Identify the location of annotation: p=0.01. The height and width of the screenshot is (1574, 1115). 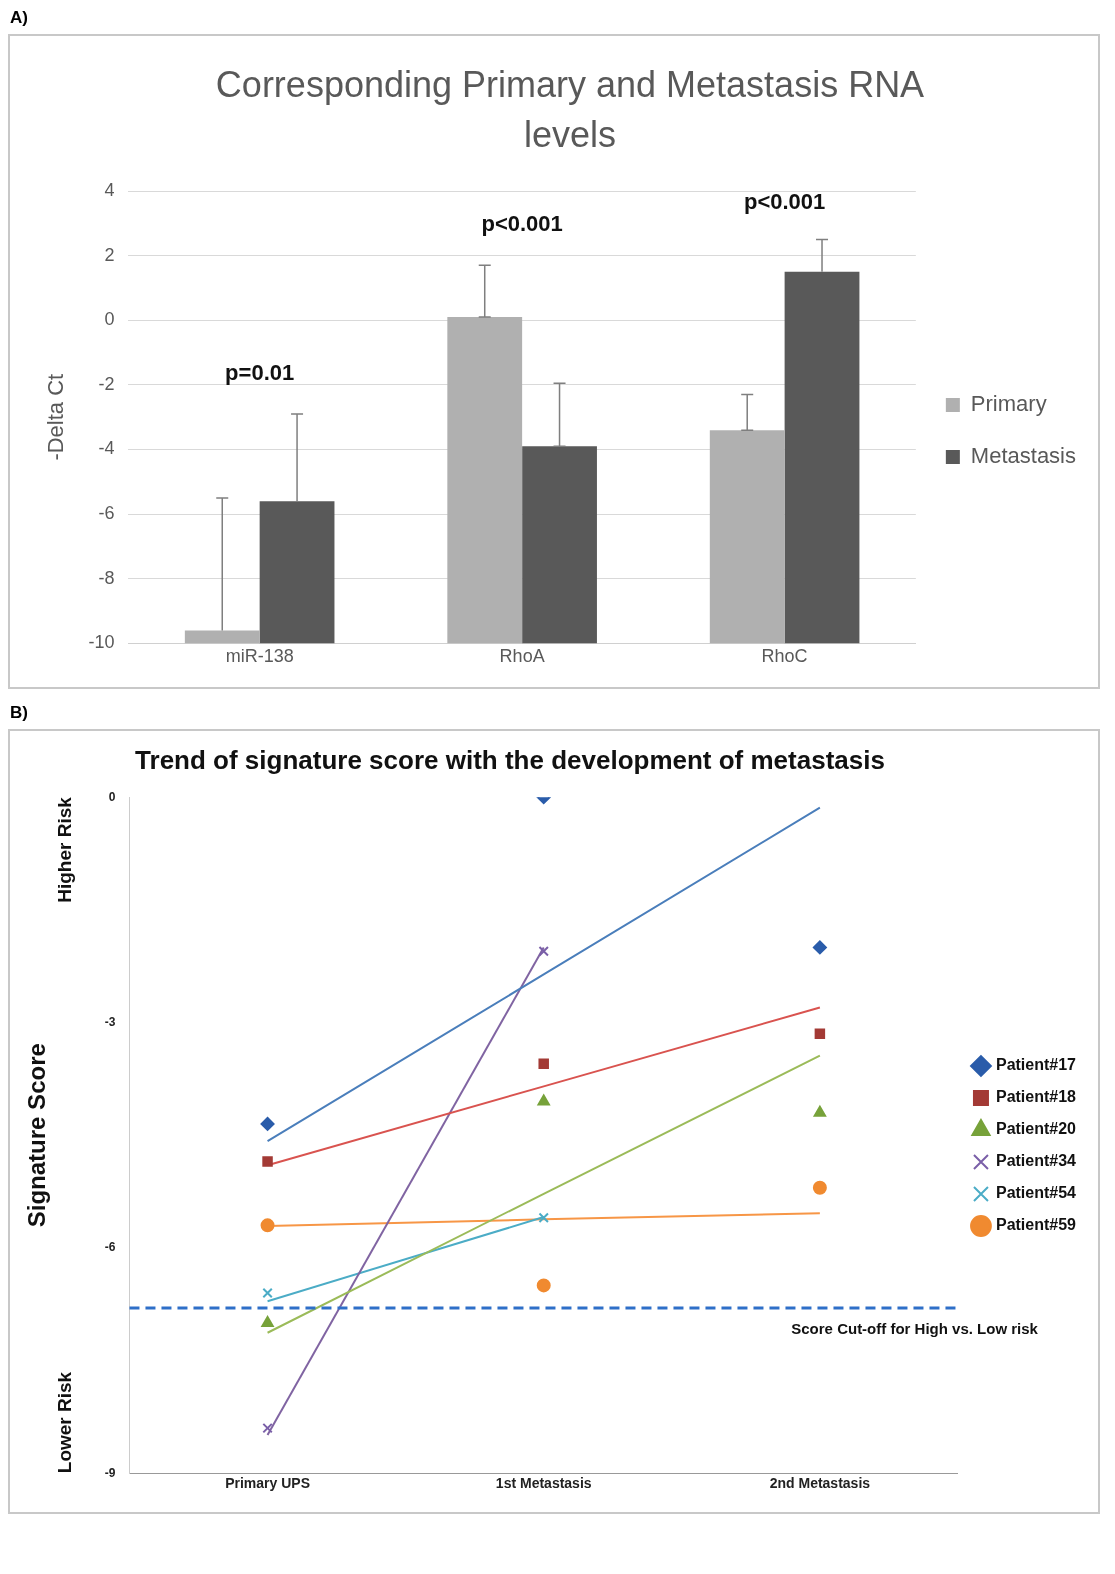
(260, 372).